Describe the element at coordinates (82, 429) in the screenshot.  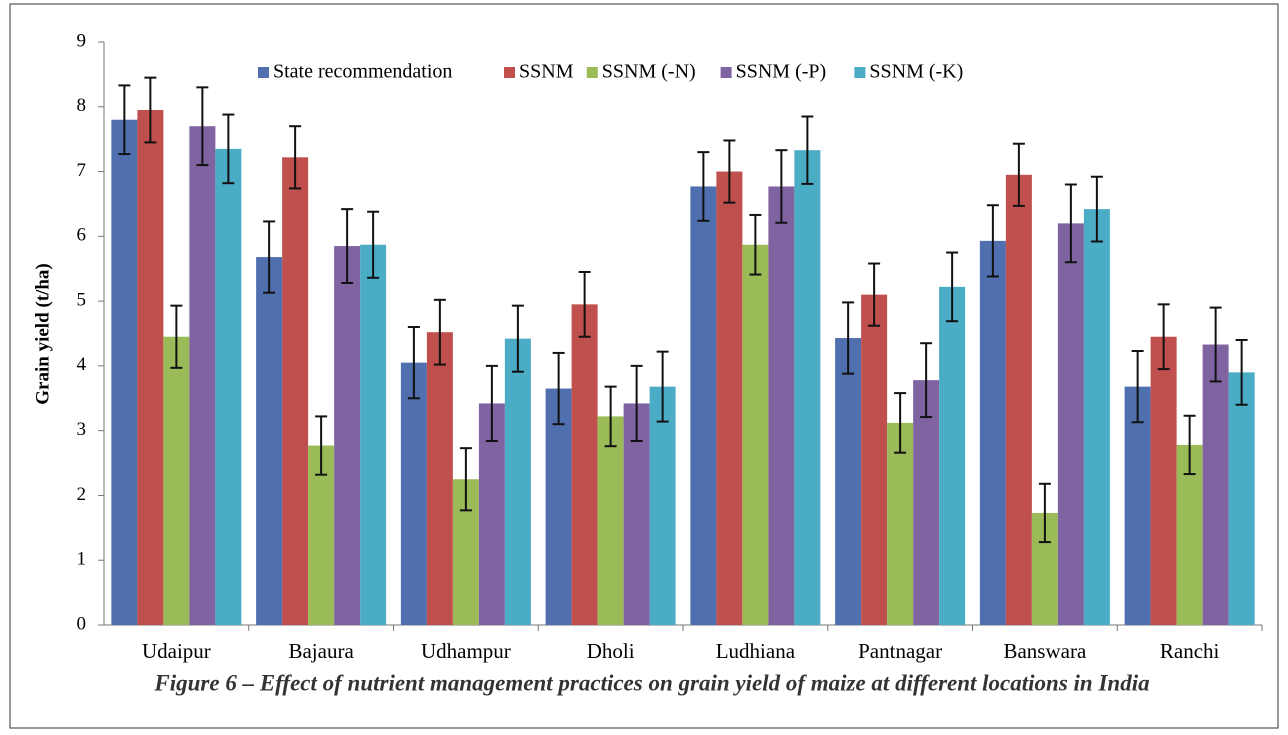
I see `y-tick-label: 3` at that location.